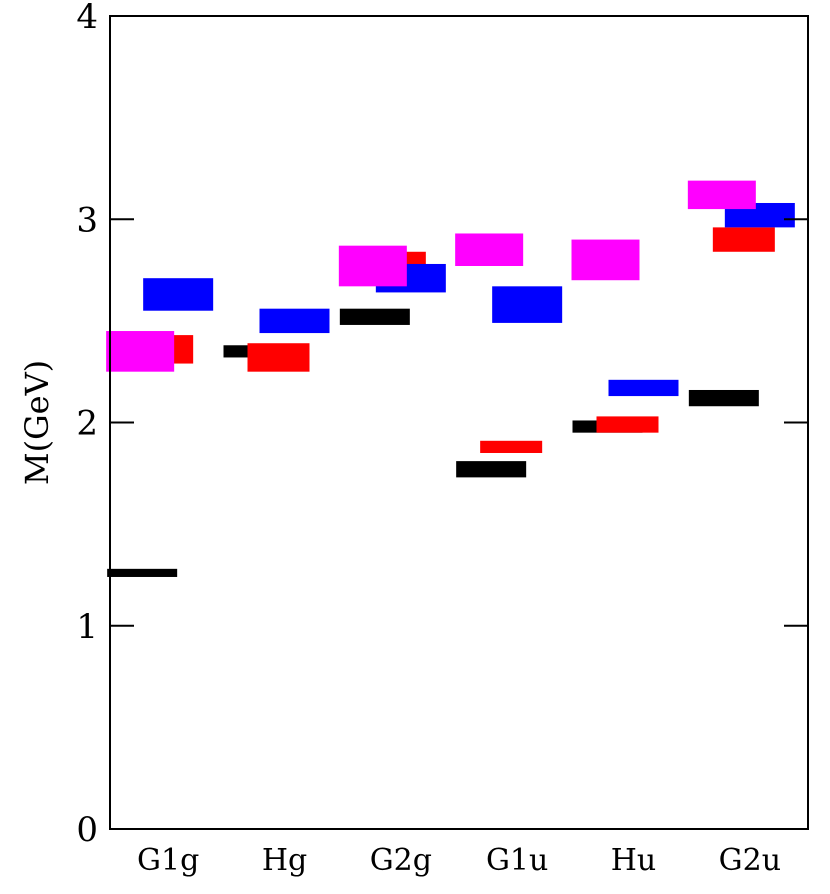 This screenshot has height=894, width=830. Describe the element at coordinates (87, 18) in the screenshot. I see `y-tick-label: 4` at that location.